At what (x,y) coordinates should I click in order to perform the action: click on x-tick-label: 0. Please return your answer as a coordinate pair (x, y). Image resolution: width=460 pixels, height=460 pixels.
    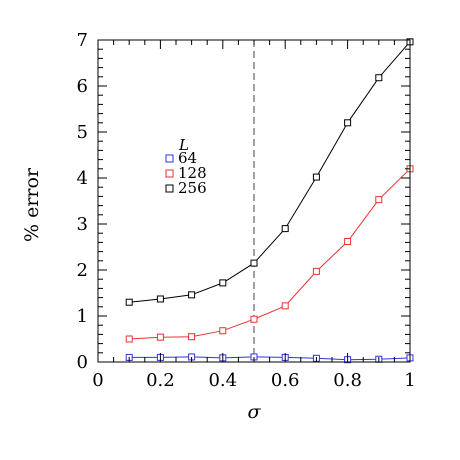
    Looking at the image, I should click on (97, 380).